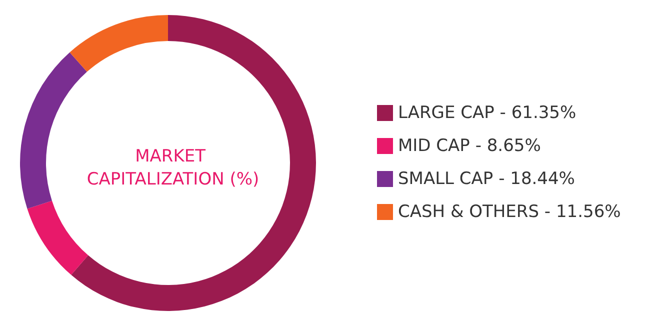 The height and width of the screenshot is (325, 661). I want to click on text: MARKET CAPITALIZATION (%), so click(173, 168).